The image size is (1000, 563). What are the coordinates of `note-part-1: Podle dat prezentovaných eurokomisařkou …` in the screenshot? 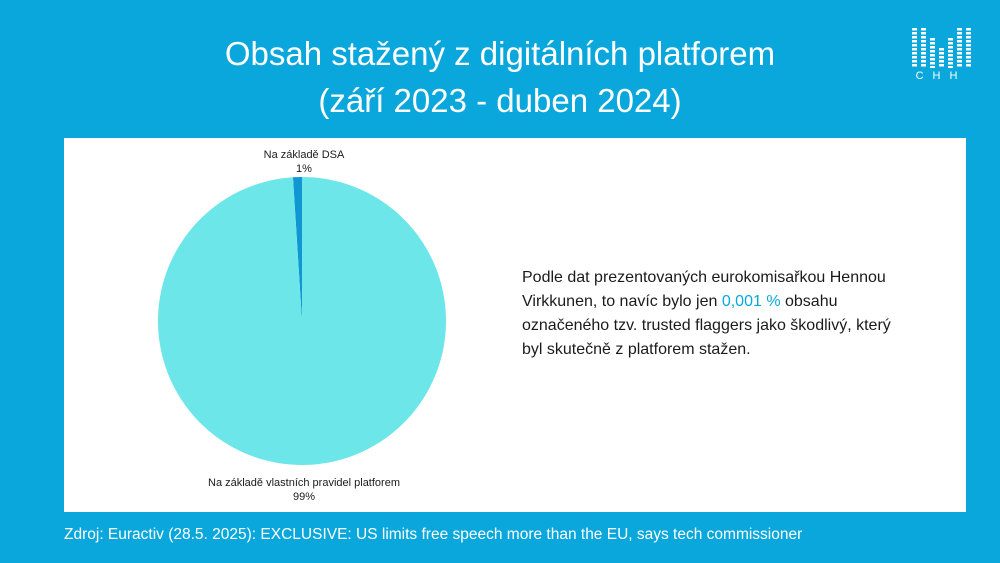 It's located at (704, 289).